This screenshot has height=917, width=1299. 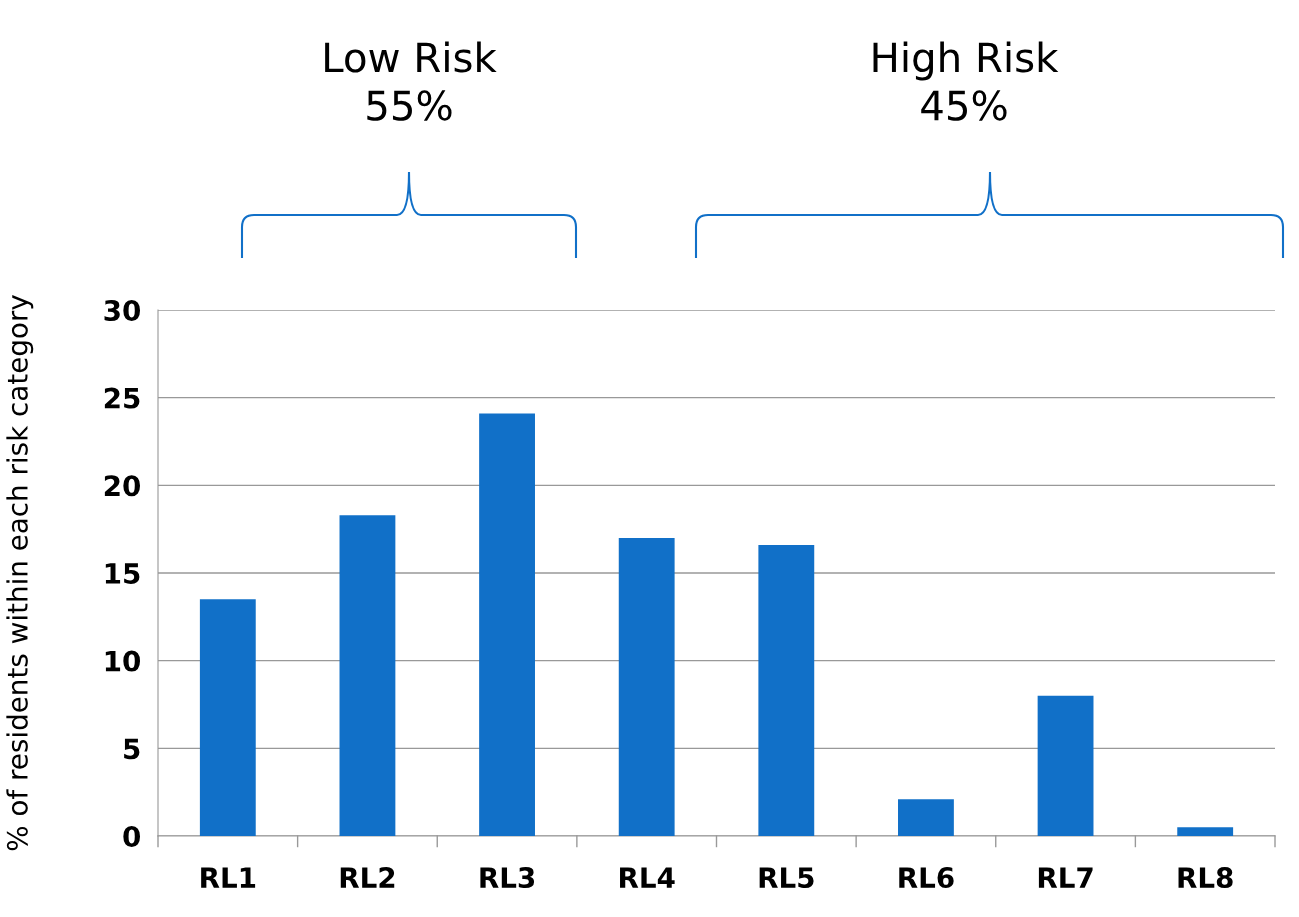 What do you see at coordinates (647, 877) in the screenshot?
I see `x-tick-label: RL4` at bounding box center [647, 877].